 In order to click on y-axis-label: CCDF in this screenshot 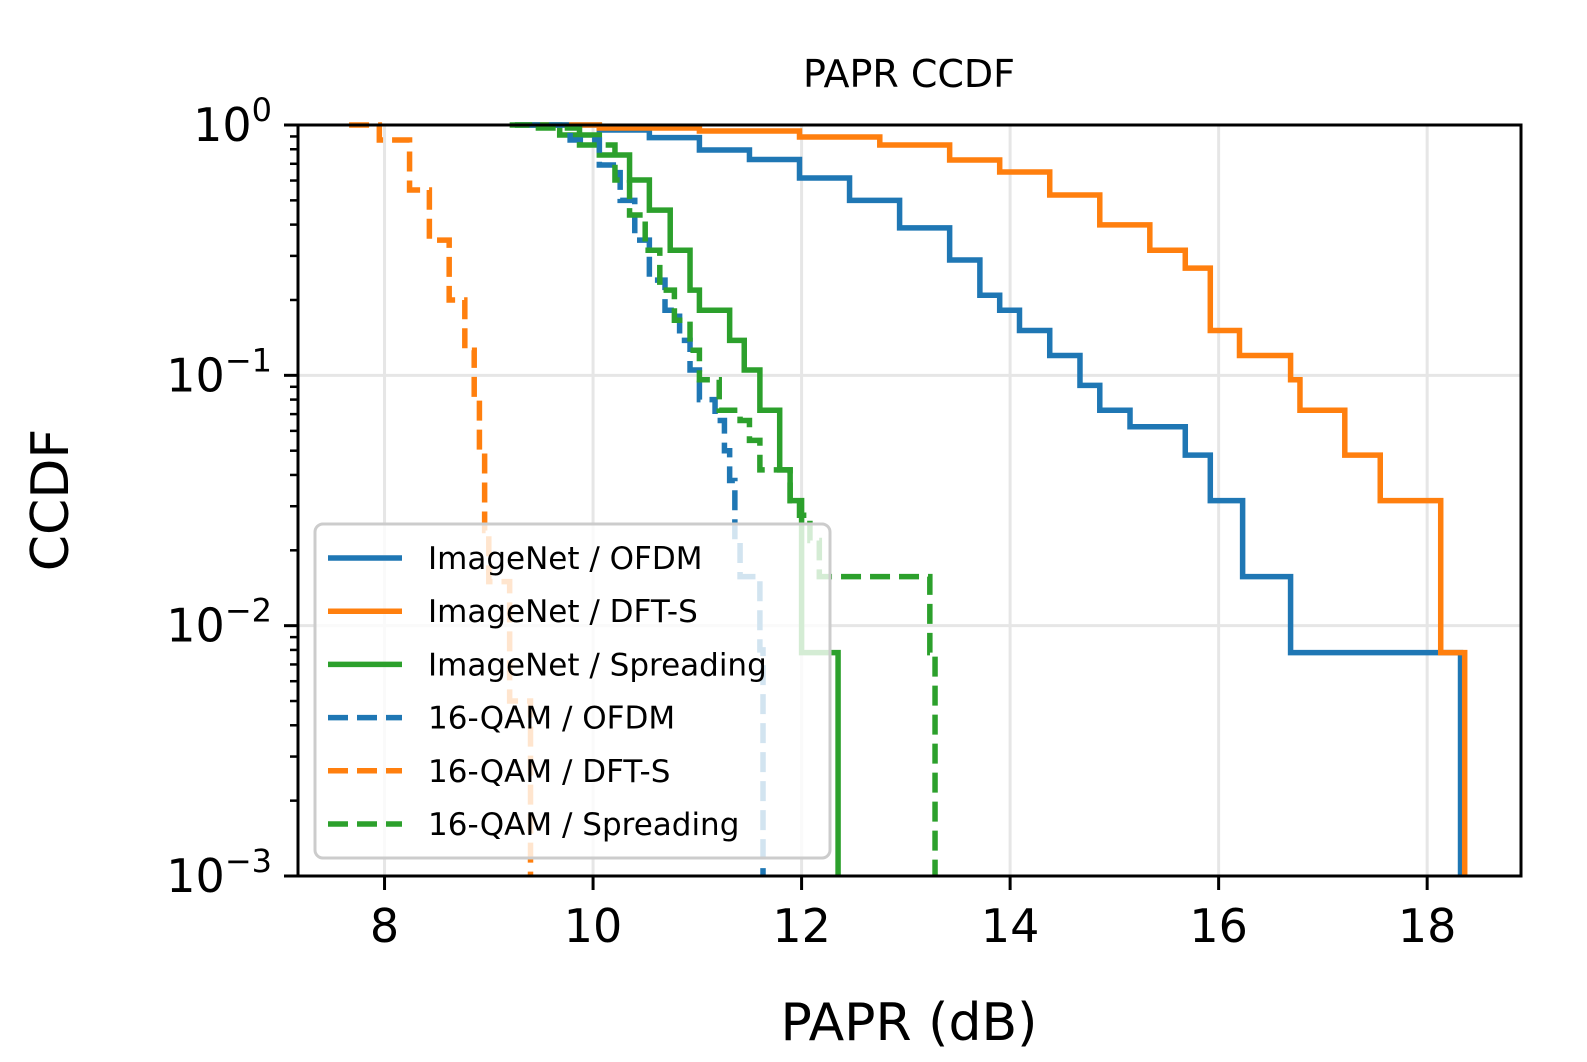, I will do `click(51, 500)`.